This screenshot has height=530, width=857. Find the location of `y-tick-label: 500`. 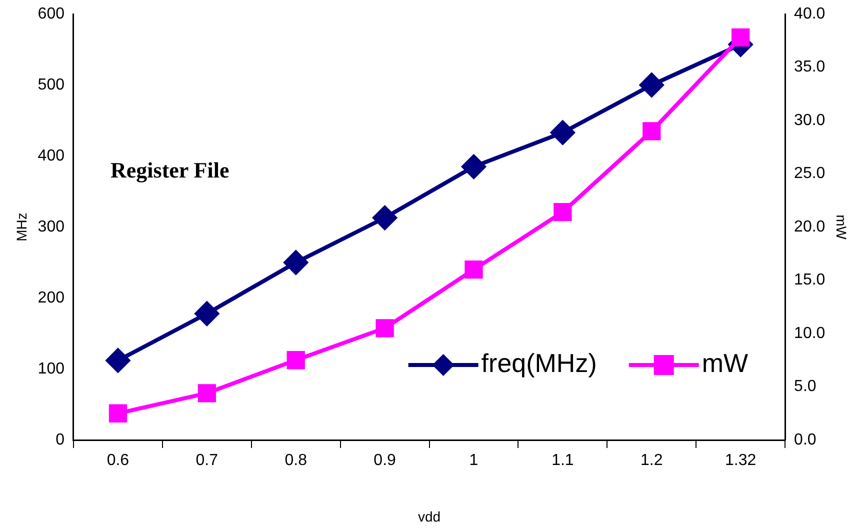

y-tick-label: 500 is located at coordinates (51, 85).